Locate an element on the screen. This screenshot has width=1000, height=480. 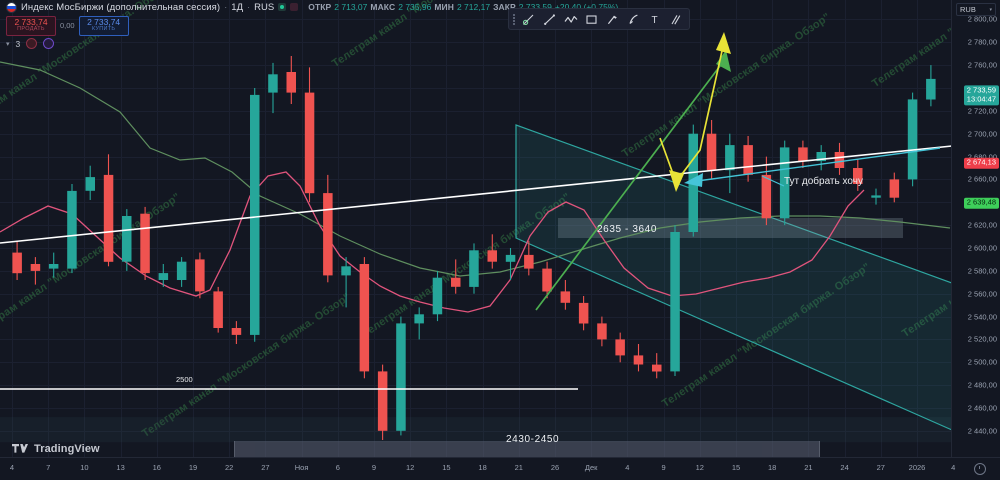
price-tag-red: 2 674,13 is located at coordinates (981, 163).